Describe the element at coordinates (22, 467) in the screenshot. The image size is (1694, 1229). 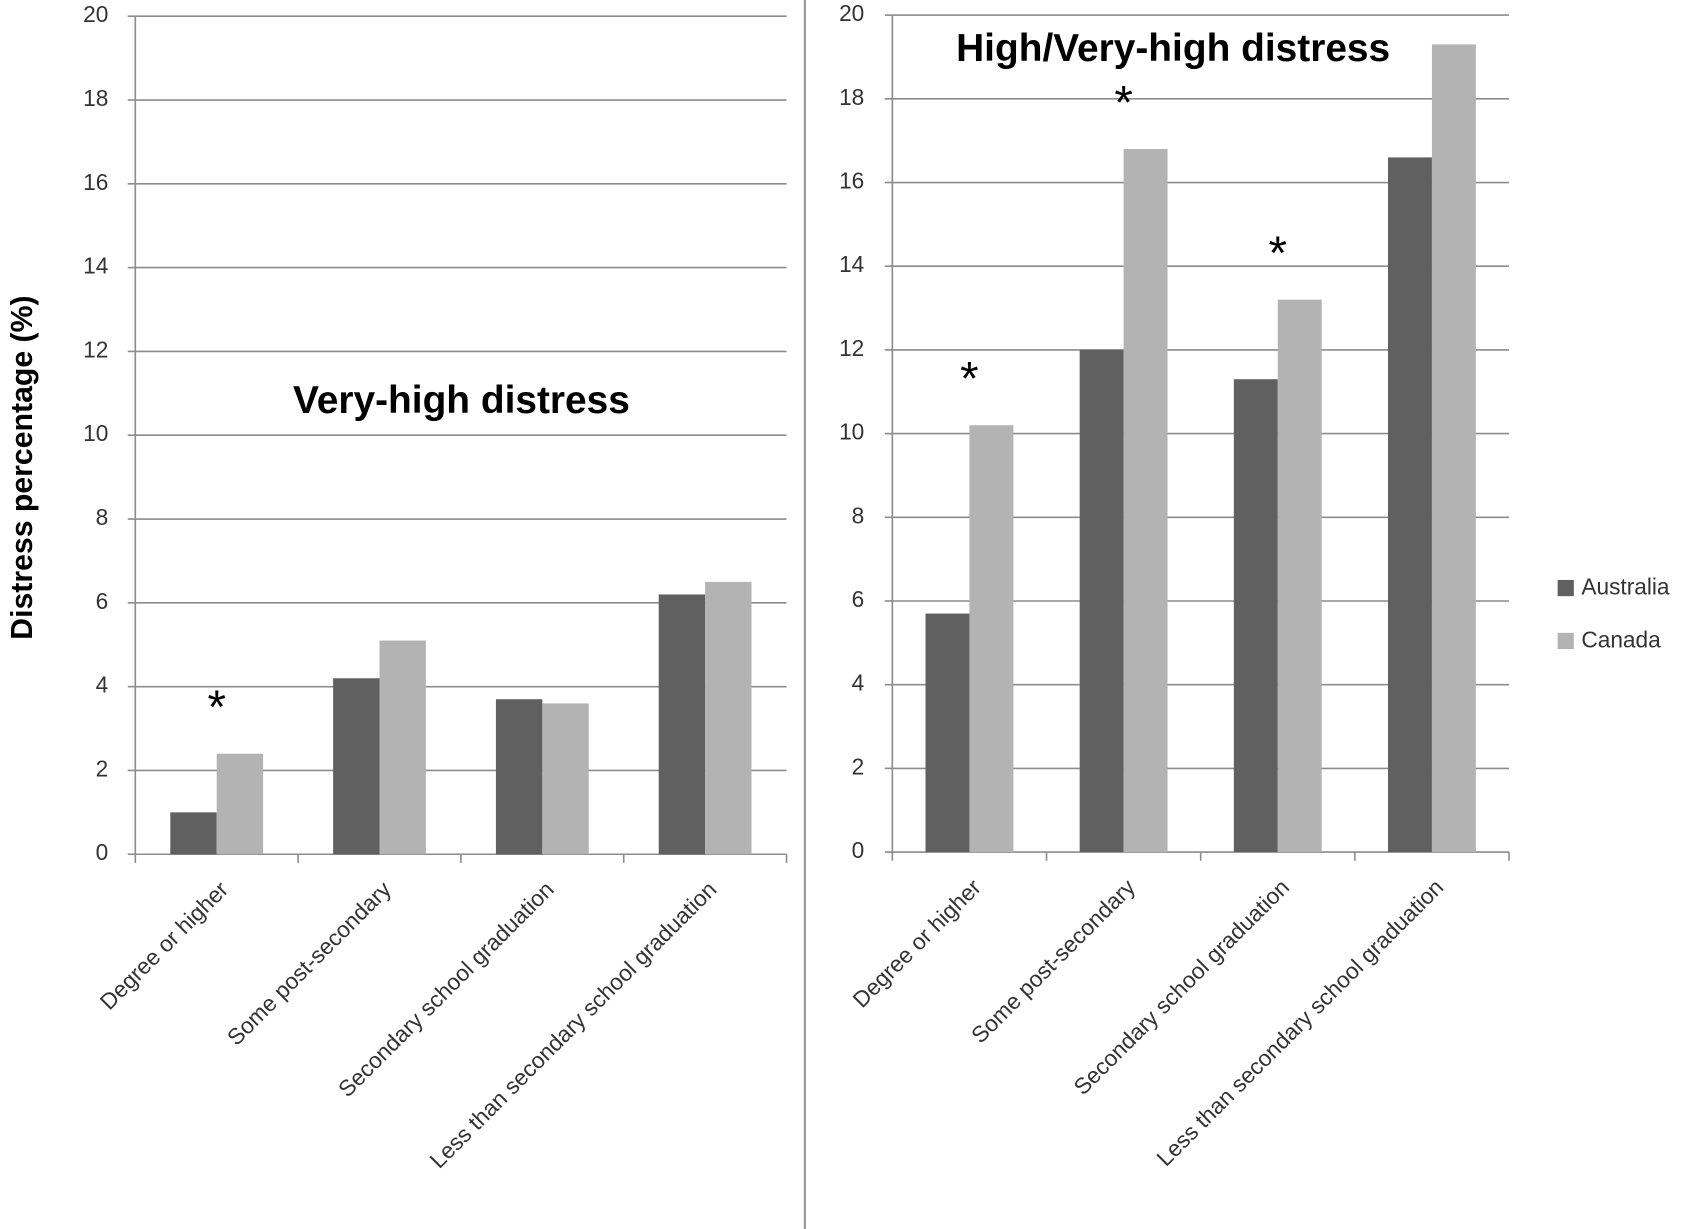
I see `y-axis-label: Distress percentage (%)` at that location.